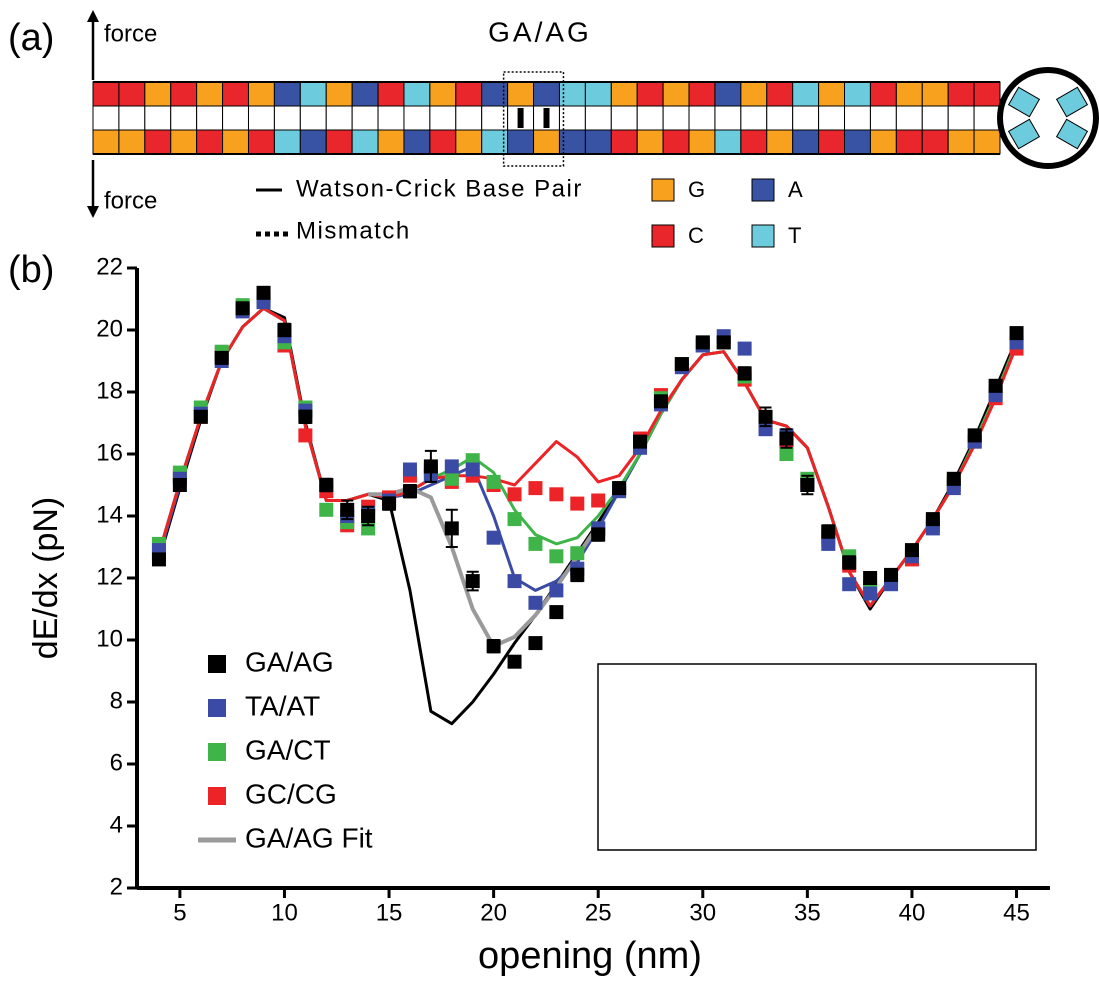 Image resolution: width=1099 pixels, height=992 pixels. Describe the element at coordinates (130, 33) in the screenshot. I see `force-label: force` at that location.